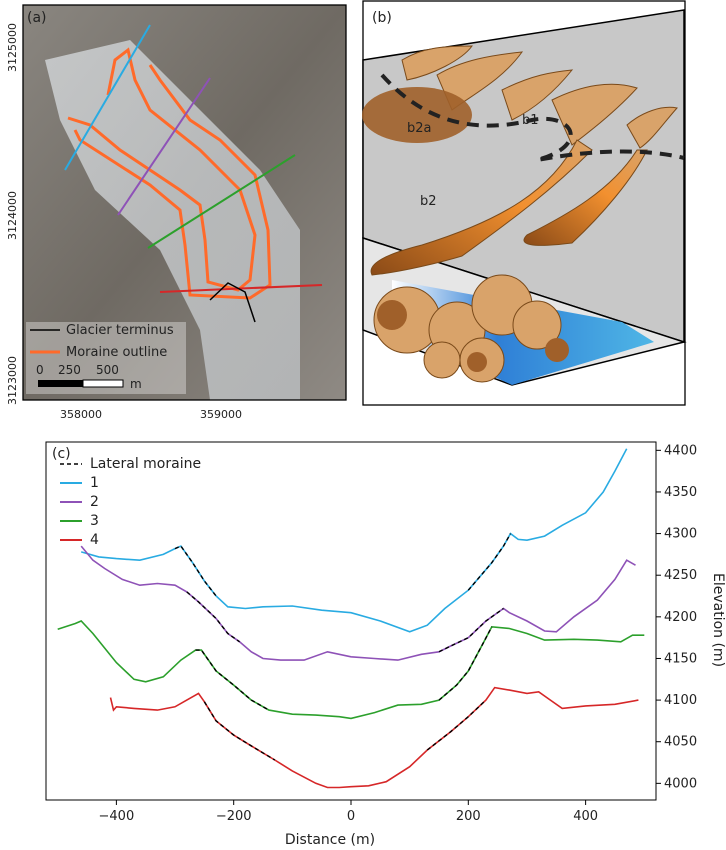 The image size is (726, 850). I want to click on x-tick-label: 358000, so click(81, 414).